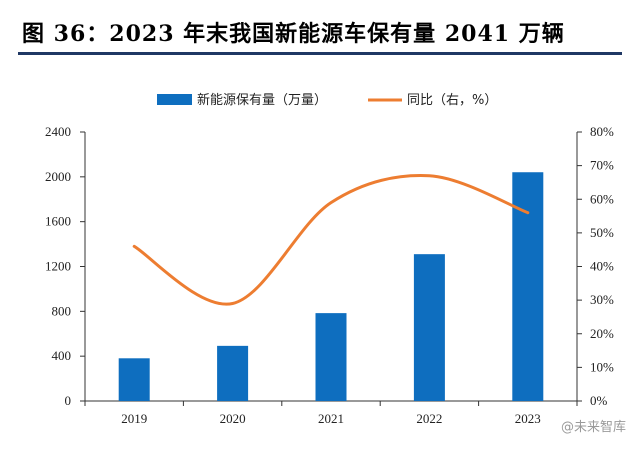  I want to click on right-tick-label: 70%, so click(602, 165).